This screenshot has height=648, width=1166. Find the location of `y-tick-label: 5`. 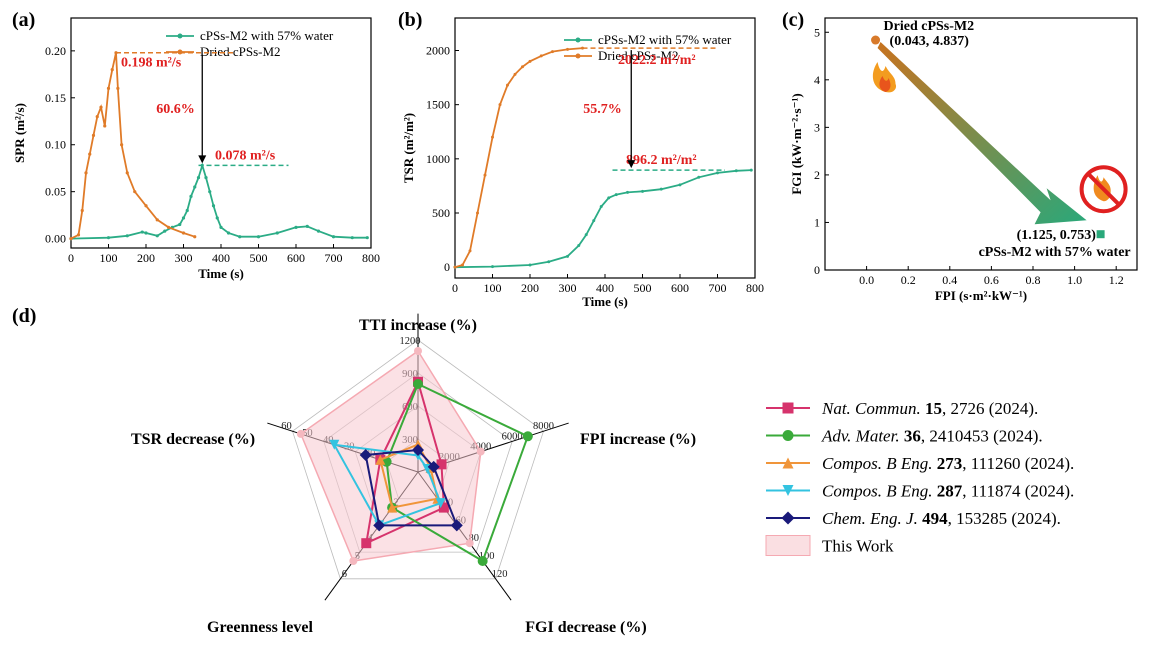

y-tick-label: 5 is located at coordinates (817, 32).